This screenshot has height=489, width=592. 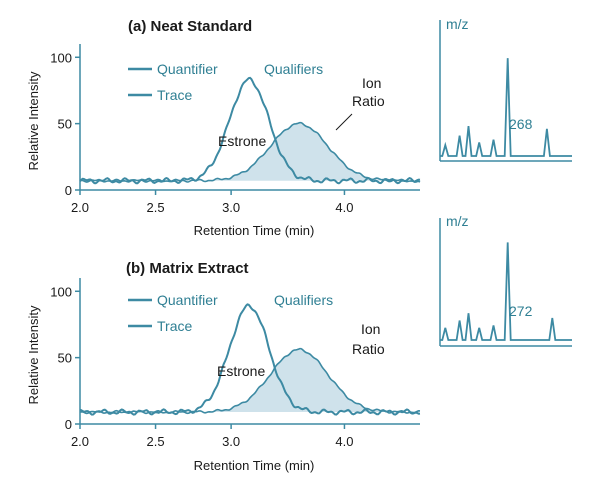 I want to click on panel-a-ylabel: Relative Intensity, so click(x=33, y=120).